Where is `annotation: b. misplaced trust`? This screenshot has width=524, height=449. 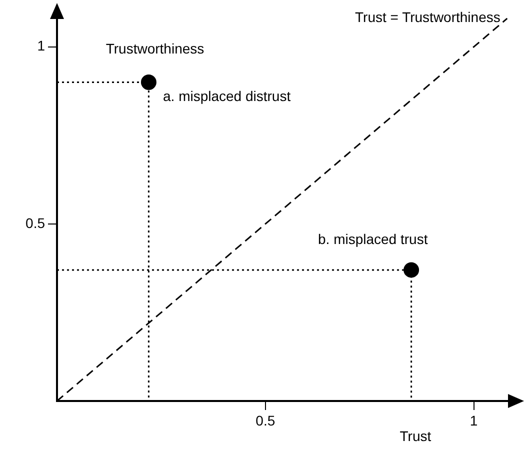
annotation: b. misplaced trust is located at coordinates (373, 238).